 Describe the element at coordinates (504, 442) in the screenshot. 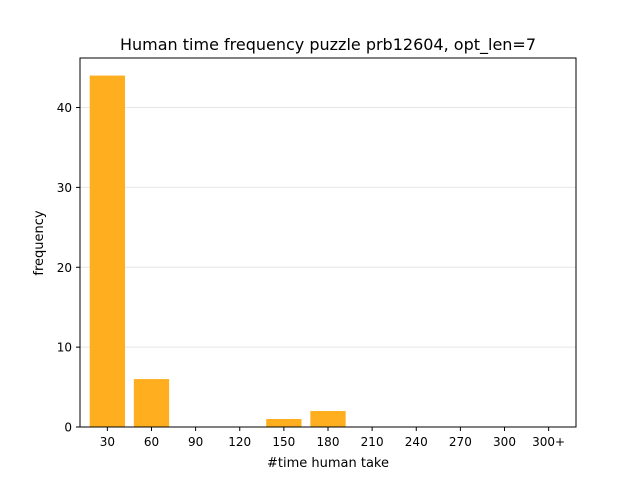

I see `x-tick-label: 300` at that location.